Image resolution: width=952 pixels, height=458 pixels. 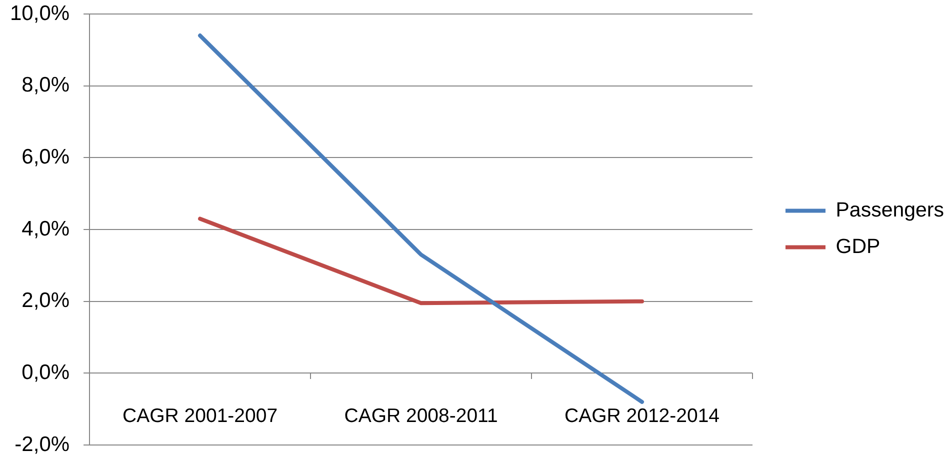 What do you see at coordinates (40, 13) in the screenshot?
I see `y-tick-label: 10,0%` at bounding box center [40, 13].